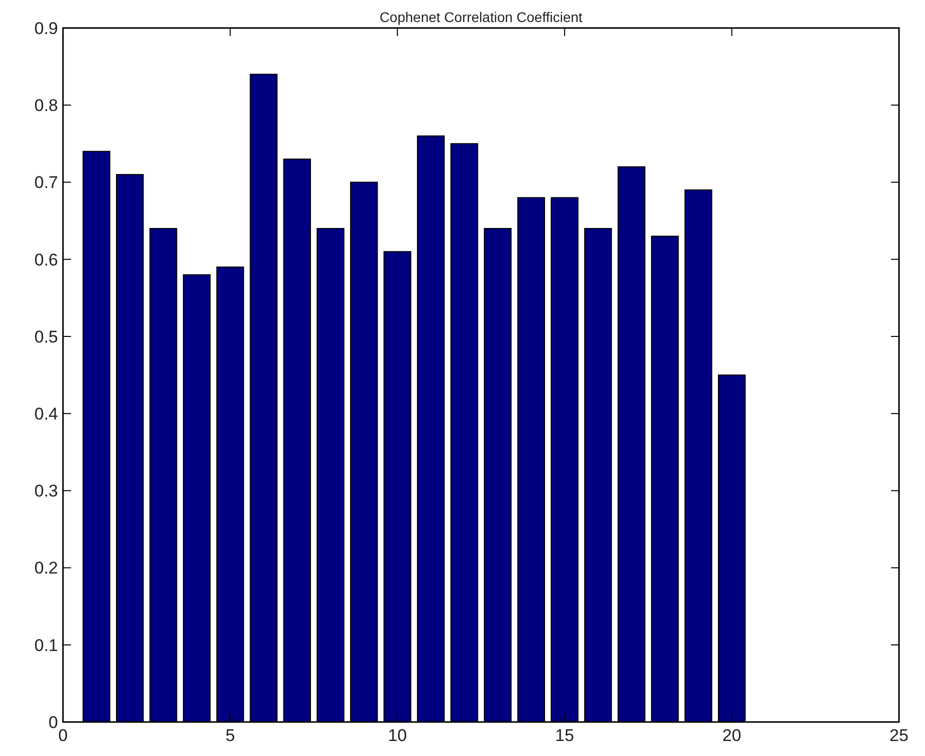 Image resolution: width=925 pixels, height=756 pixels. What do you see at coordinates (899, 735) in the screenshot?
I see `x-tick-label: 25` at bounding box center [899, 735].